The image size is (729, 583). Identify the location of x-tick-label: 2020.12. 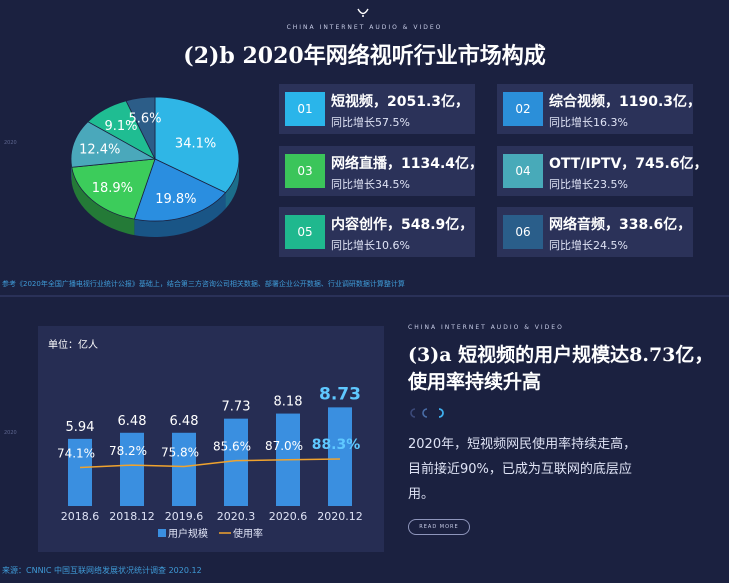
(340, 516).